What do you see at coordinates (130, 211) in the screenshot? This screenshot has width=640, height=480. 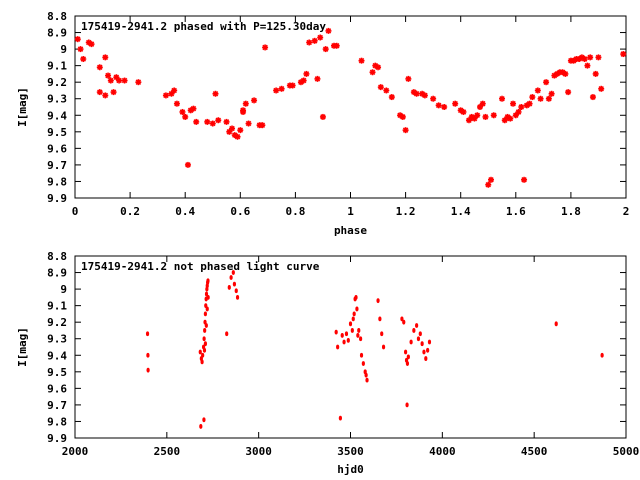 I see `phased-x-tick-label: 0.2` at bounding box center [130, 211].